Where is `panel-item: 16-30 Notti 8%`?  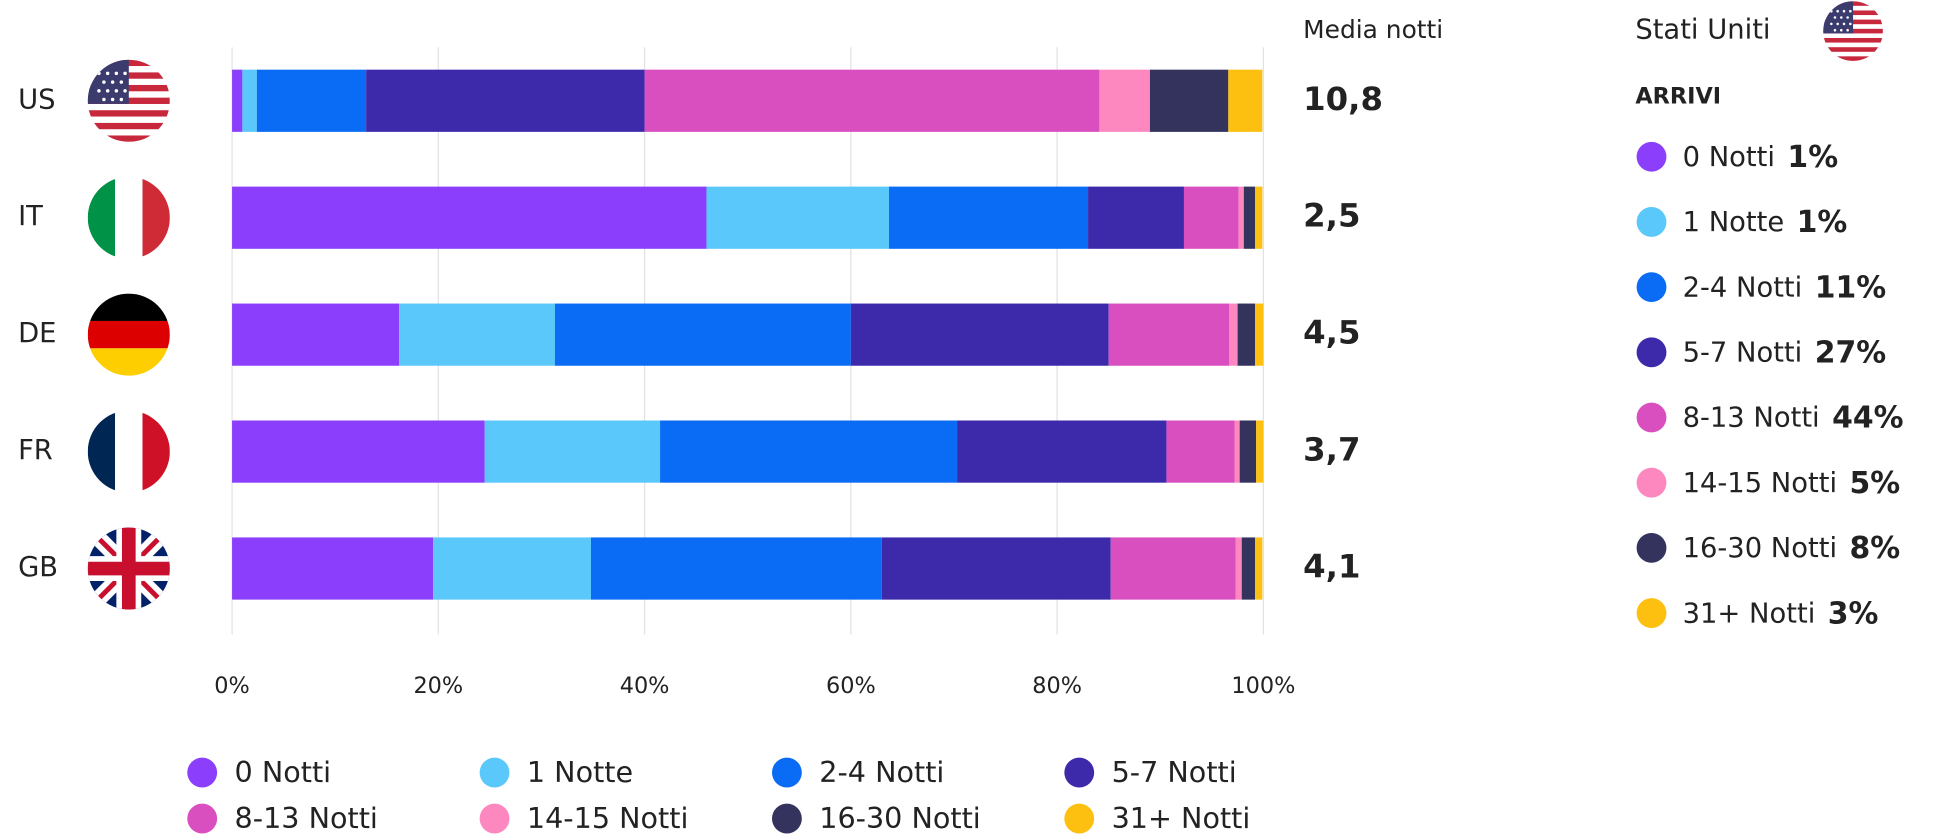 panel-item: 16-30 Notti 8% is located at coordinates (1792, 548).